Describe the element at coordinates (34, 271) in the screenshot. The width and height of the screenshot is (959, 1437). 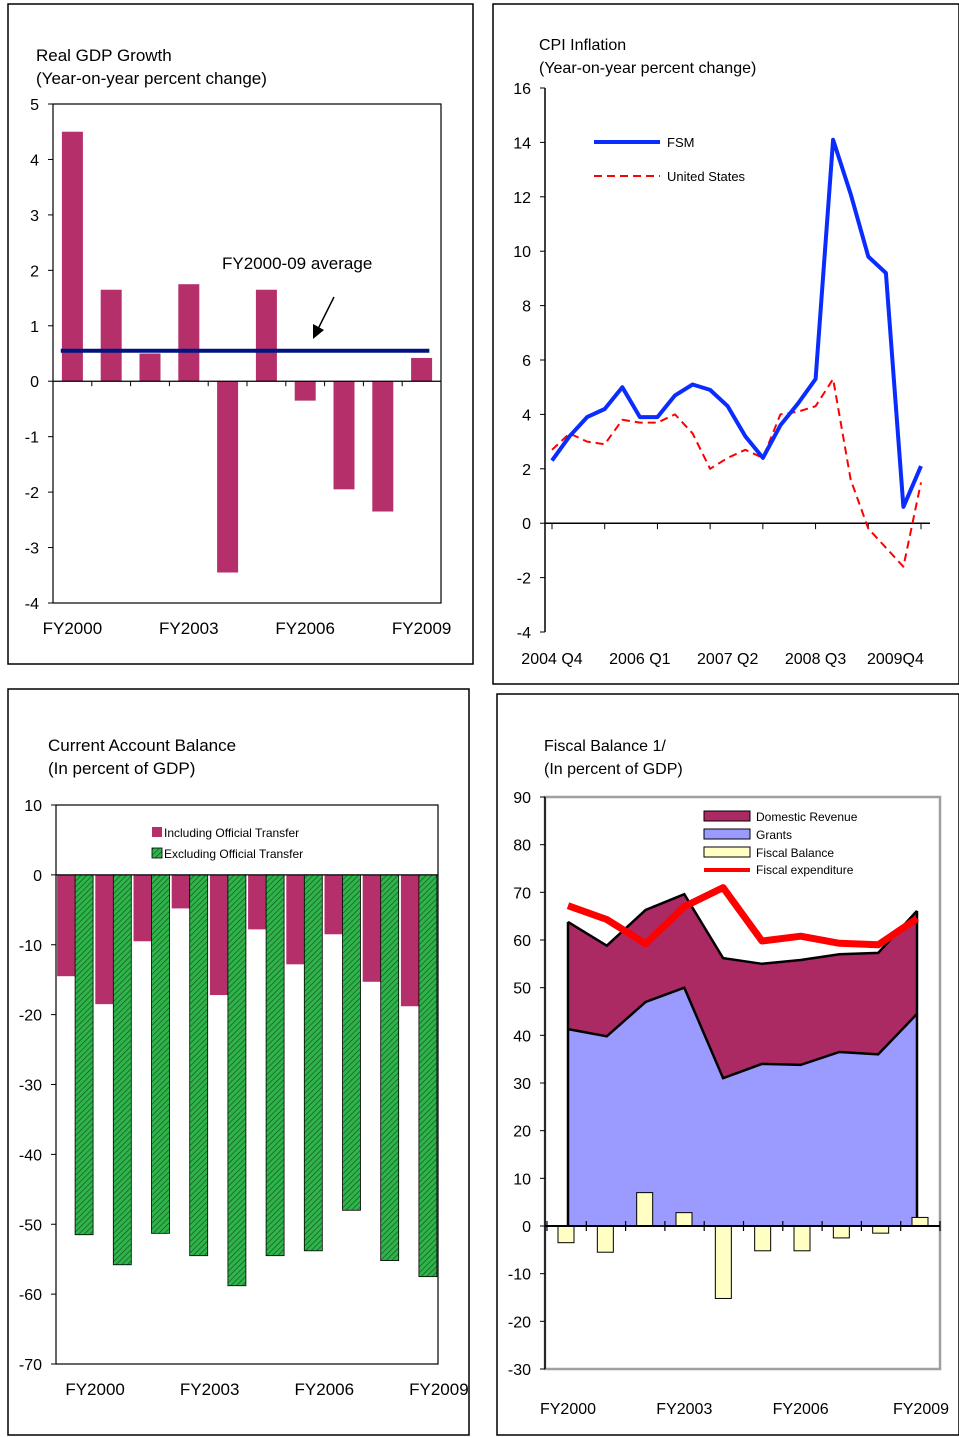
I see `y-tick-label-gdp: 2` at that location.